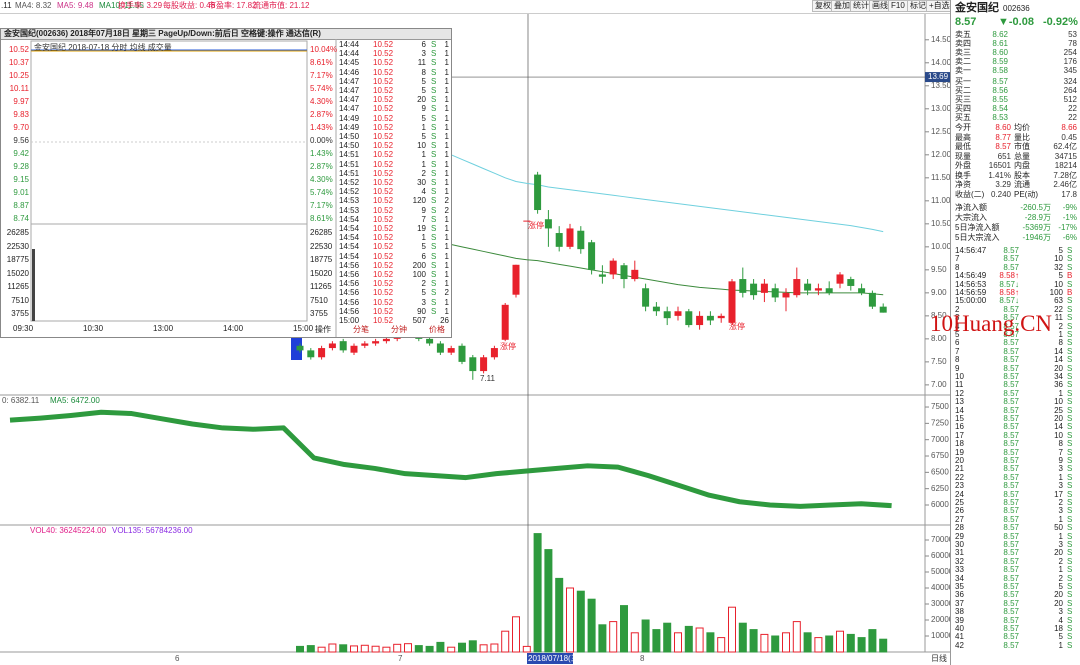 The height and width of the screenshot is (665, 1080). I want to click on tick-time: 5, so click(957, 334).